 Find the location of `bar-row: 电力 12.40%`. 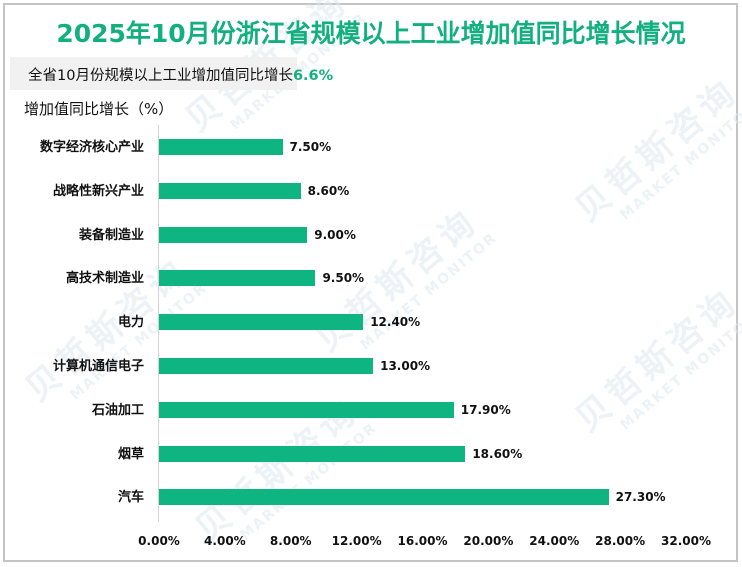

bar-row: 电力 12.40% is located at coordinates (371, 323).